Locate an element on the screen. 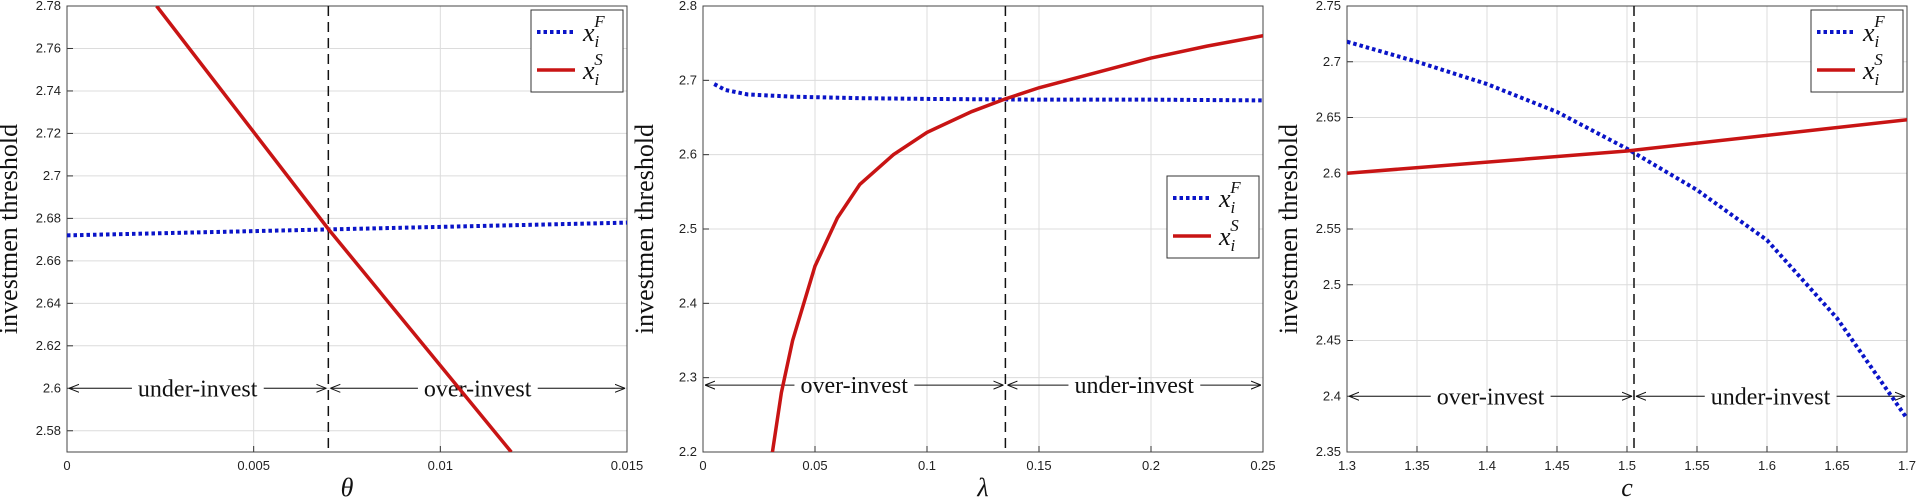  y-tick-label: 2.65 is located at coordinates (1328, 117).